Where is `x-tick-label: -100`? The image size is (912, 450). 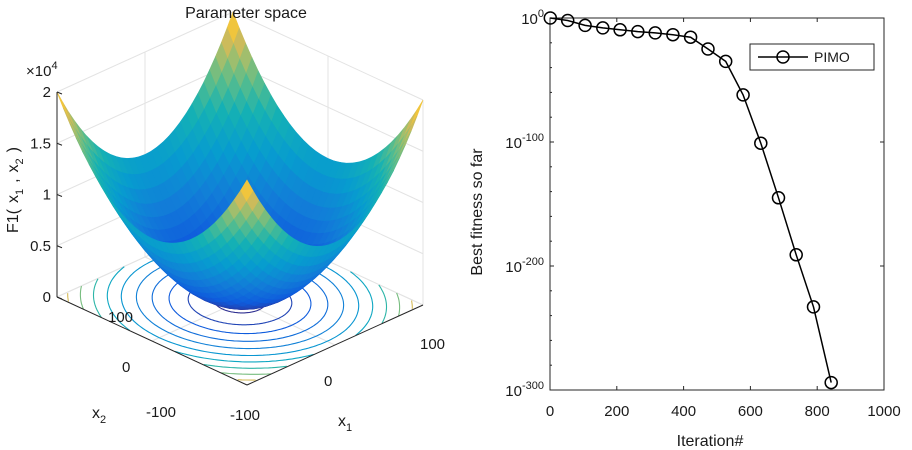
x-tick-label: -100 is located at coordinates (245, 415).